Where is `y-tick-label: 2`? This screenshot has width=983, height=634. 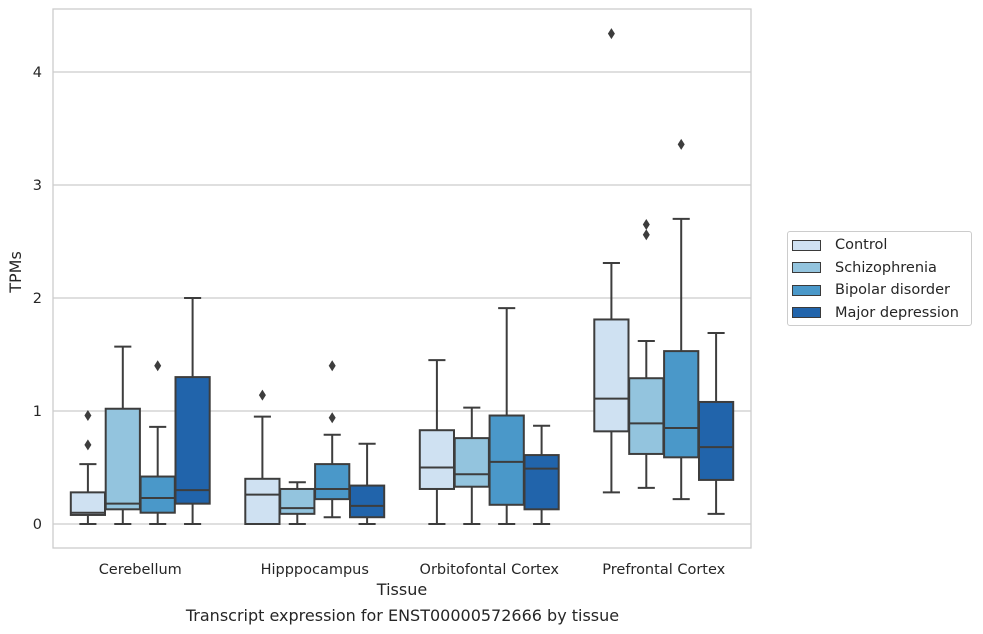 y-tick-label: 2 is located at coordinates (37, 299).